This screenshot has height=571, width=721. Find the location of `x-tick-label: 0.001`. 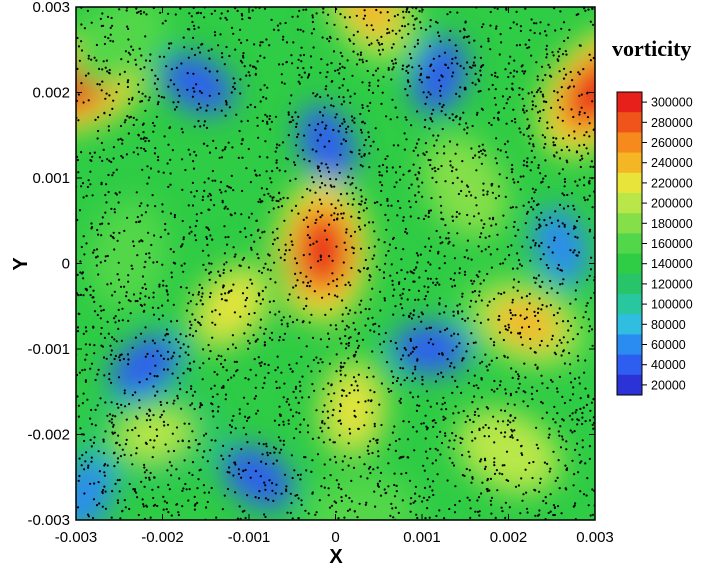

x-tick-label: 0.001 is located at coordinates (422, 537).